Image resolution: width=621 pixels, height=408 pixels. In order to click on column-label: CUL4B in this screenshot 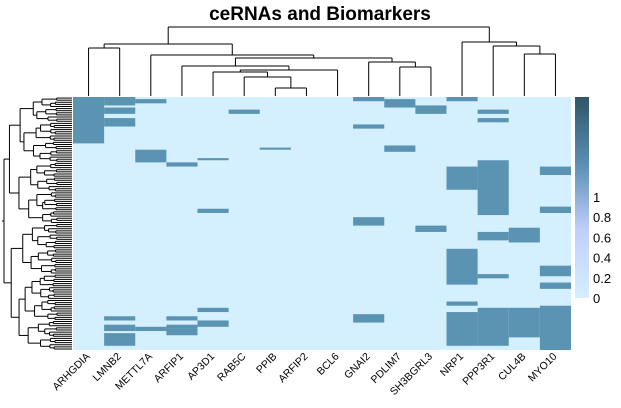, I will do `click(512, 367)`.